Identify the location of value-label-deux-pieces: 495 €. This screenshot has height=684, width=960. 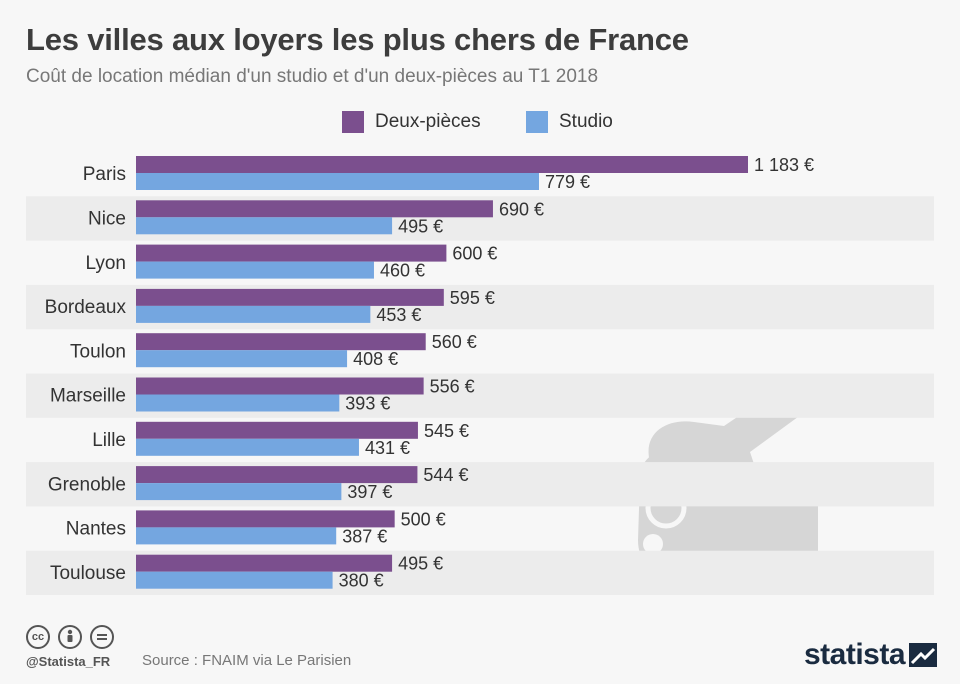
(420, 564).